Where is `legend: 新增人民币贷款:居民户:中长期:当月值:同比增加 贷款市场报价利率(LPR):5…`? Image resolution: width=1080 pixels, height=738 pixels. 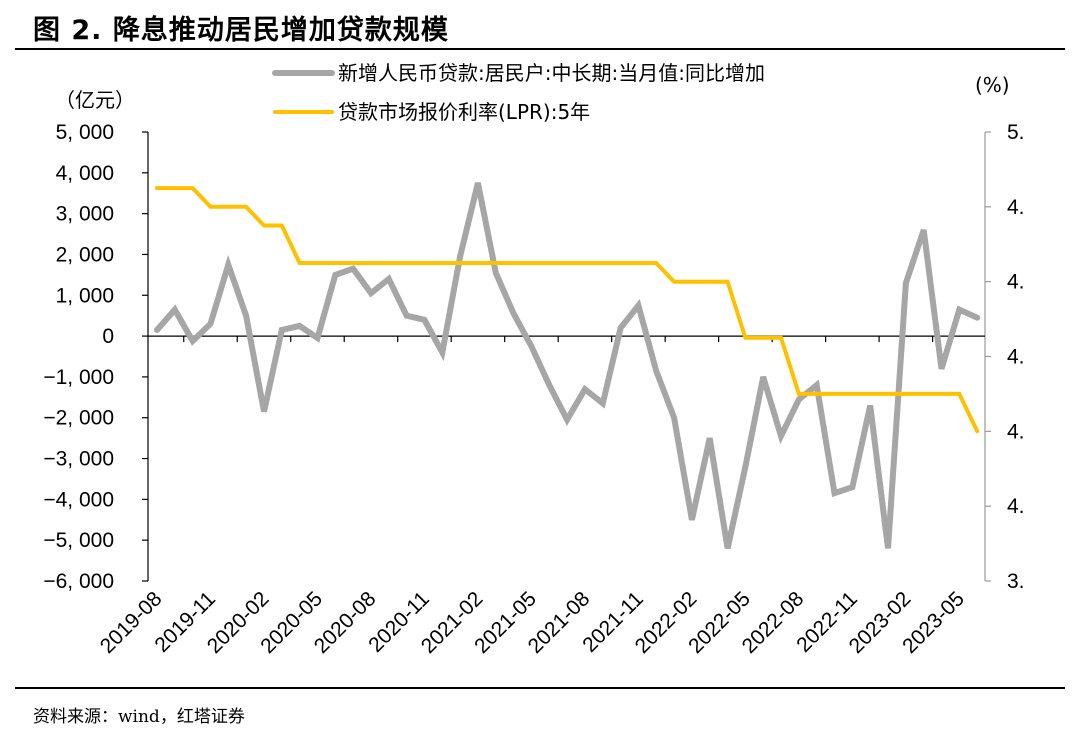 legend: 新增人民币贷款:居民户:中长期:当月值:同比增加 贷款市场报价利率(LPR):5… is located at coordinates (518, 92).